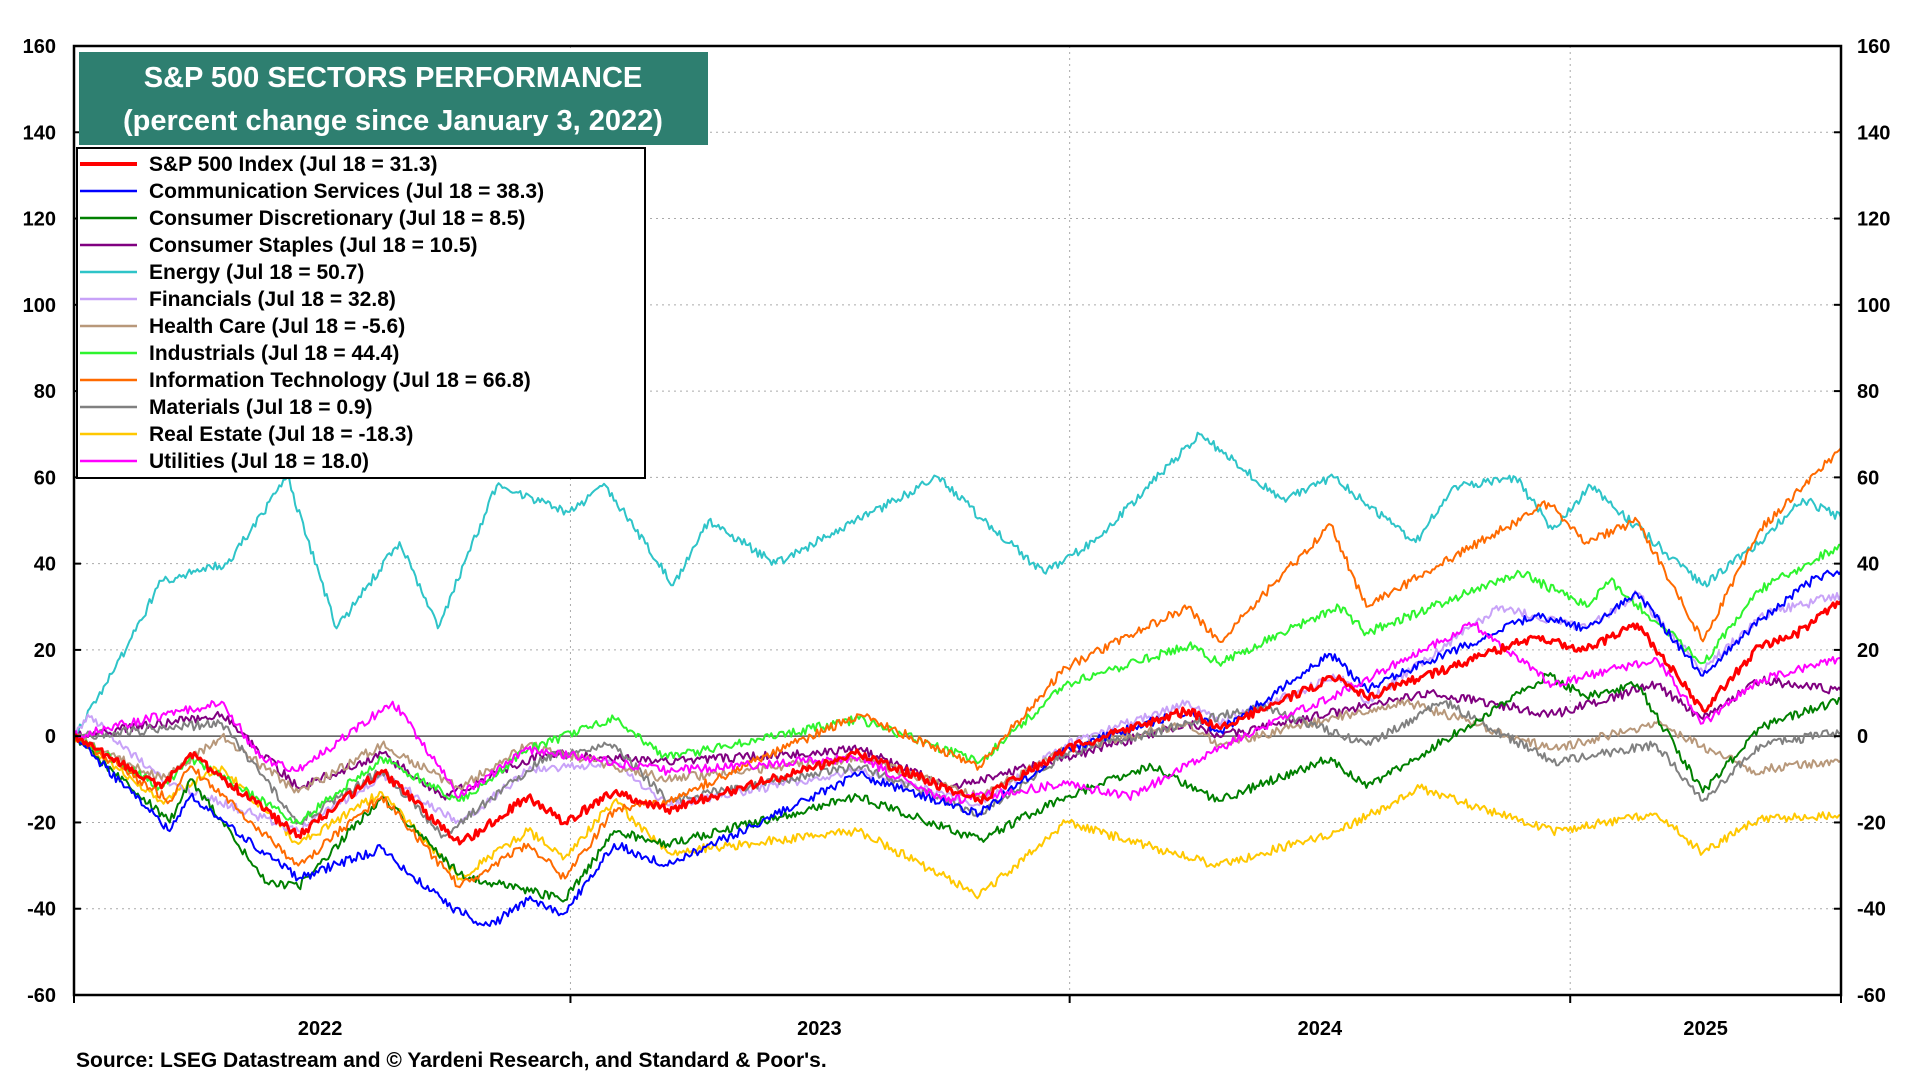 Image resolution: width=1920 pixels, height=1080 pixels. What do you see at coordinates (1873, 133) in the screenshot?
I see `y-tick-label-right: 140` at bounding box center [1873, 133].